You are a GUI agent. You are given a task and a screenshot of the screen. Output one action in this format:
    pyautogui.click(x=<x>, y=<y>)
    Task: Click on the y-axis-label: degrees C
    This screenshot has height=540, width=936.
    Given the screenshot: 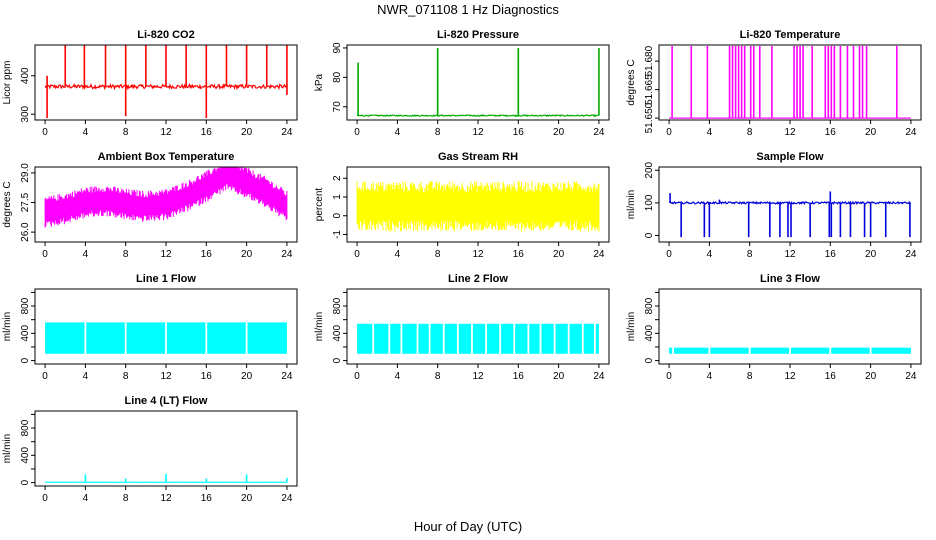 What is the action you would take?
    pyautogui.click(x=7, y=204)
    